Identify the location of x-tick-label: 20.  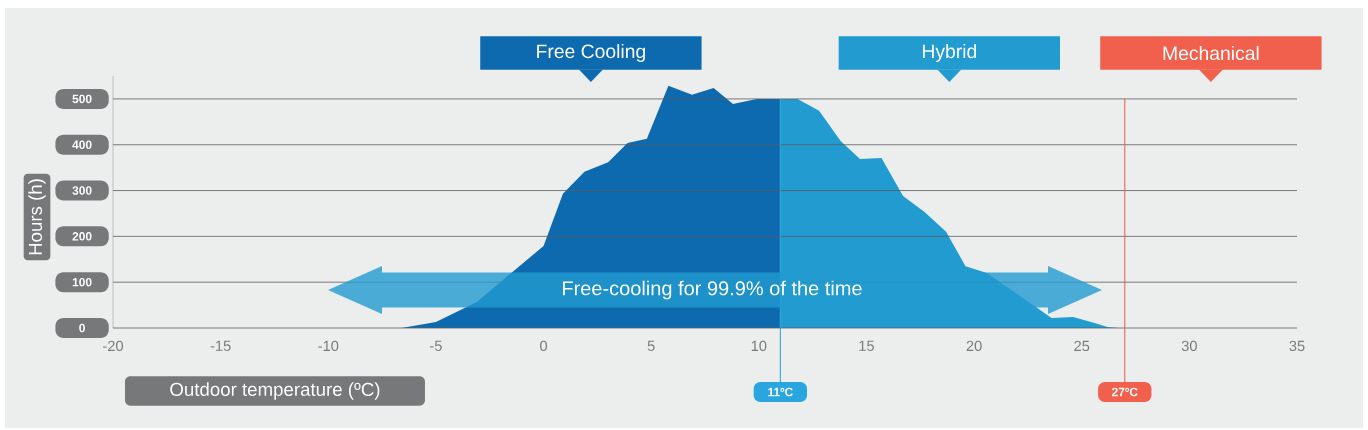
(974, 346).